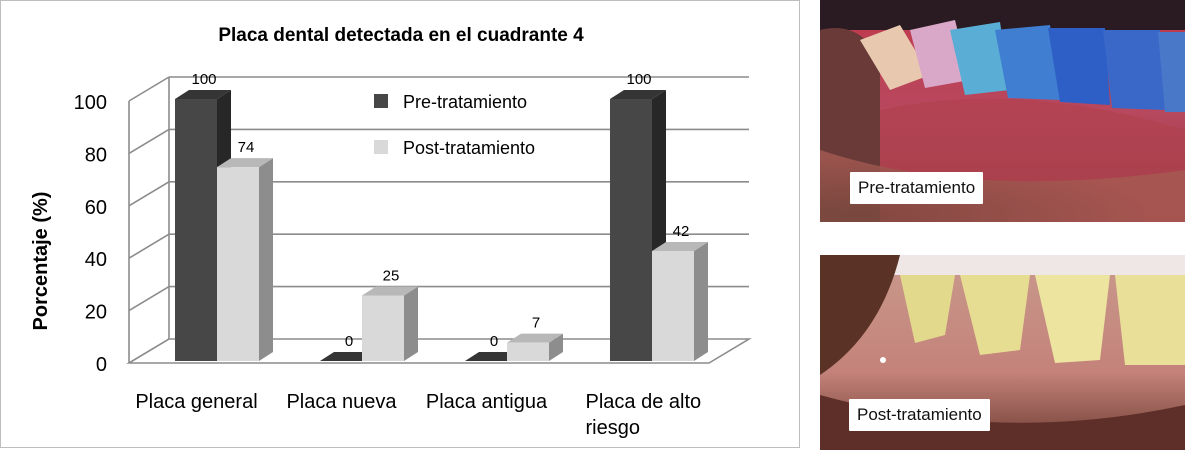 The height and width of the screenshot is (450, 1185). I want to click on data-label: 42, so click(681, 231).